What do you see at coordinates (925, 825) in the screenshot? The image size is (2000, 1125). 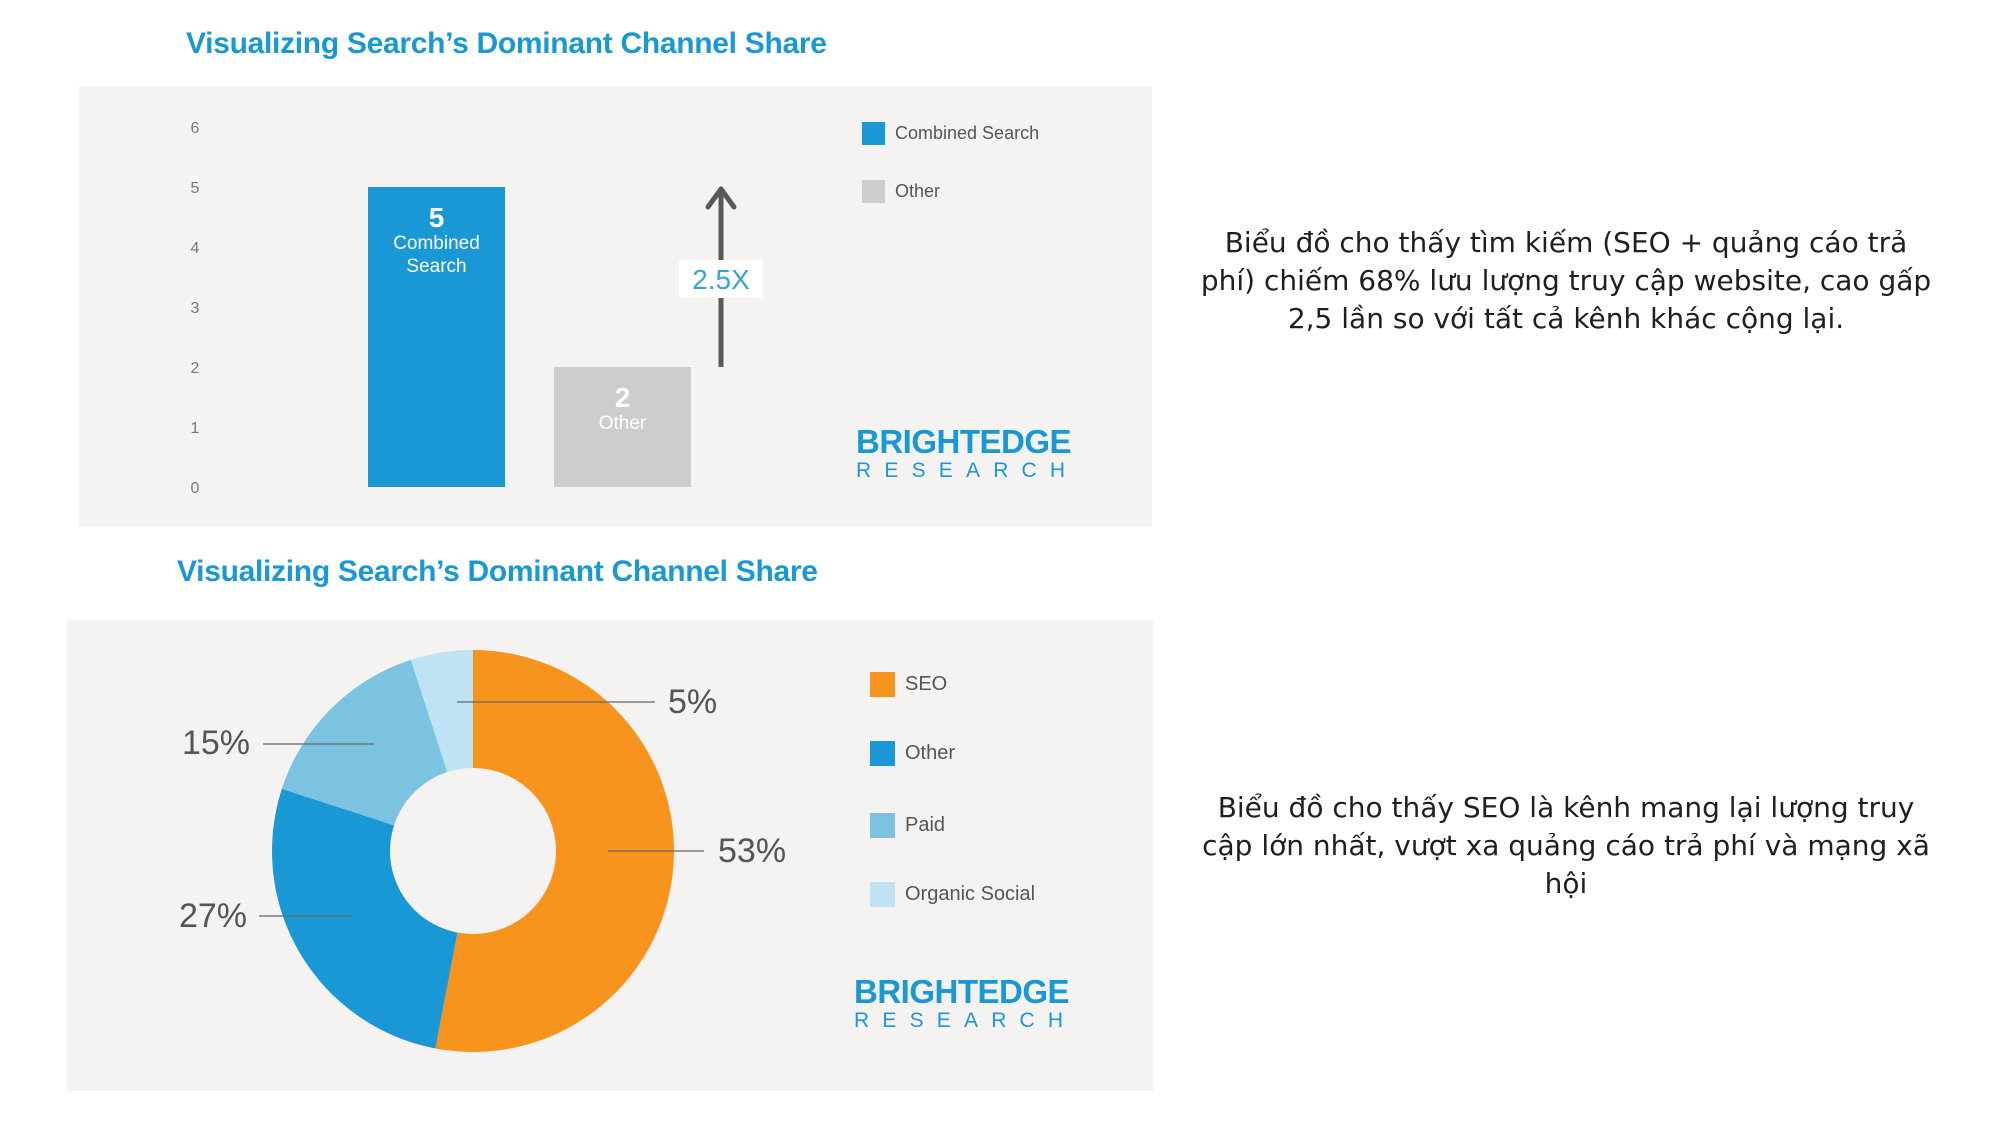 I see `legend-label: Paid` at bounding box center [925, 825].